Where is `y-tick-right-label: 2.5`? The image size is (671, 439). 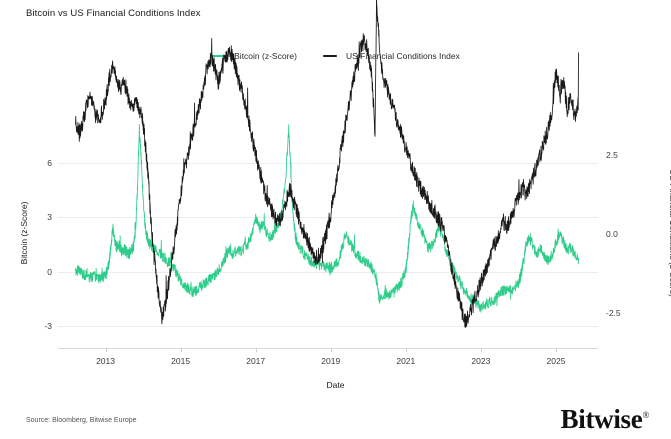 y-tick-right-label: 2.5 is located at coordinates (612, 155).